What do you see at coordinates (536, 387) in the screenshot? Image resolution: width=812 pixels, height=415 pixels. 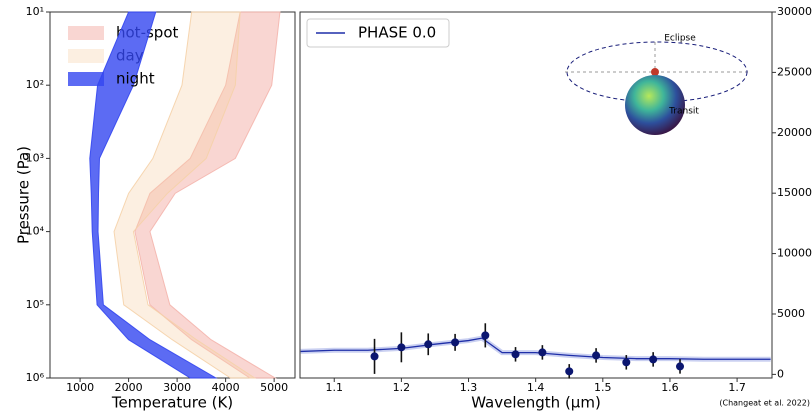 I see `x-tick-label: 1.4` at bounding box center [536, 387].